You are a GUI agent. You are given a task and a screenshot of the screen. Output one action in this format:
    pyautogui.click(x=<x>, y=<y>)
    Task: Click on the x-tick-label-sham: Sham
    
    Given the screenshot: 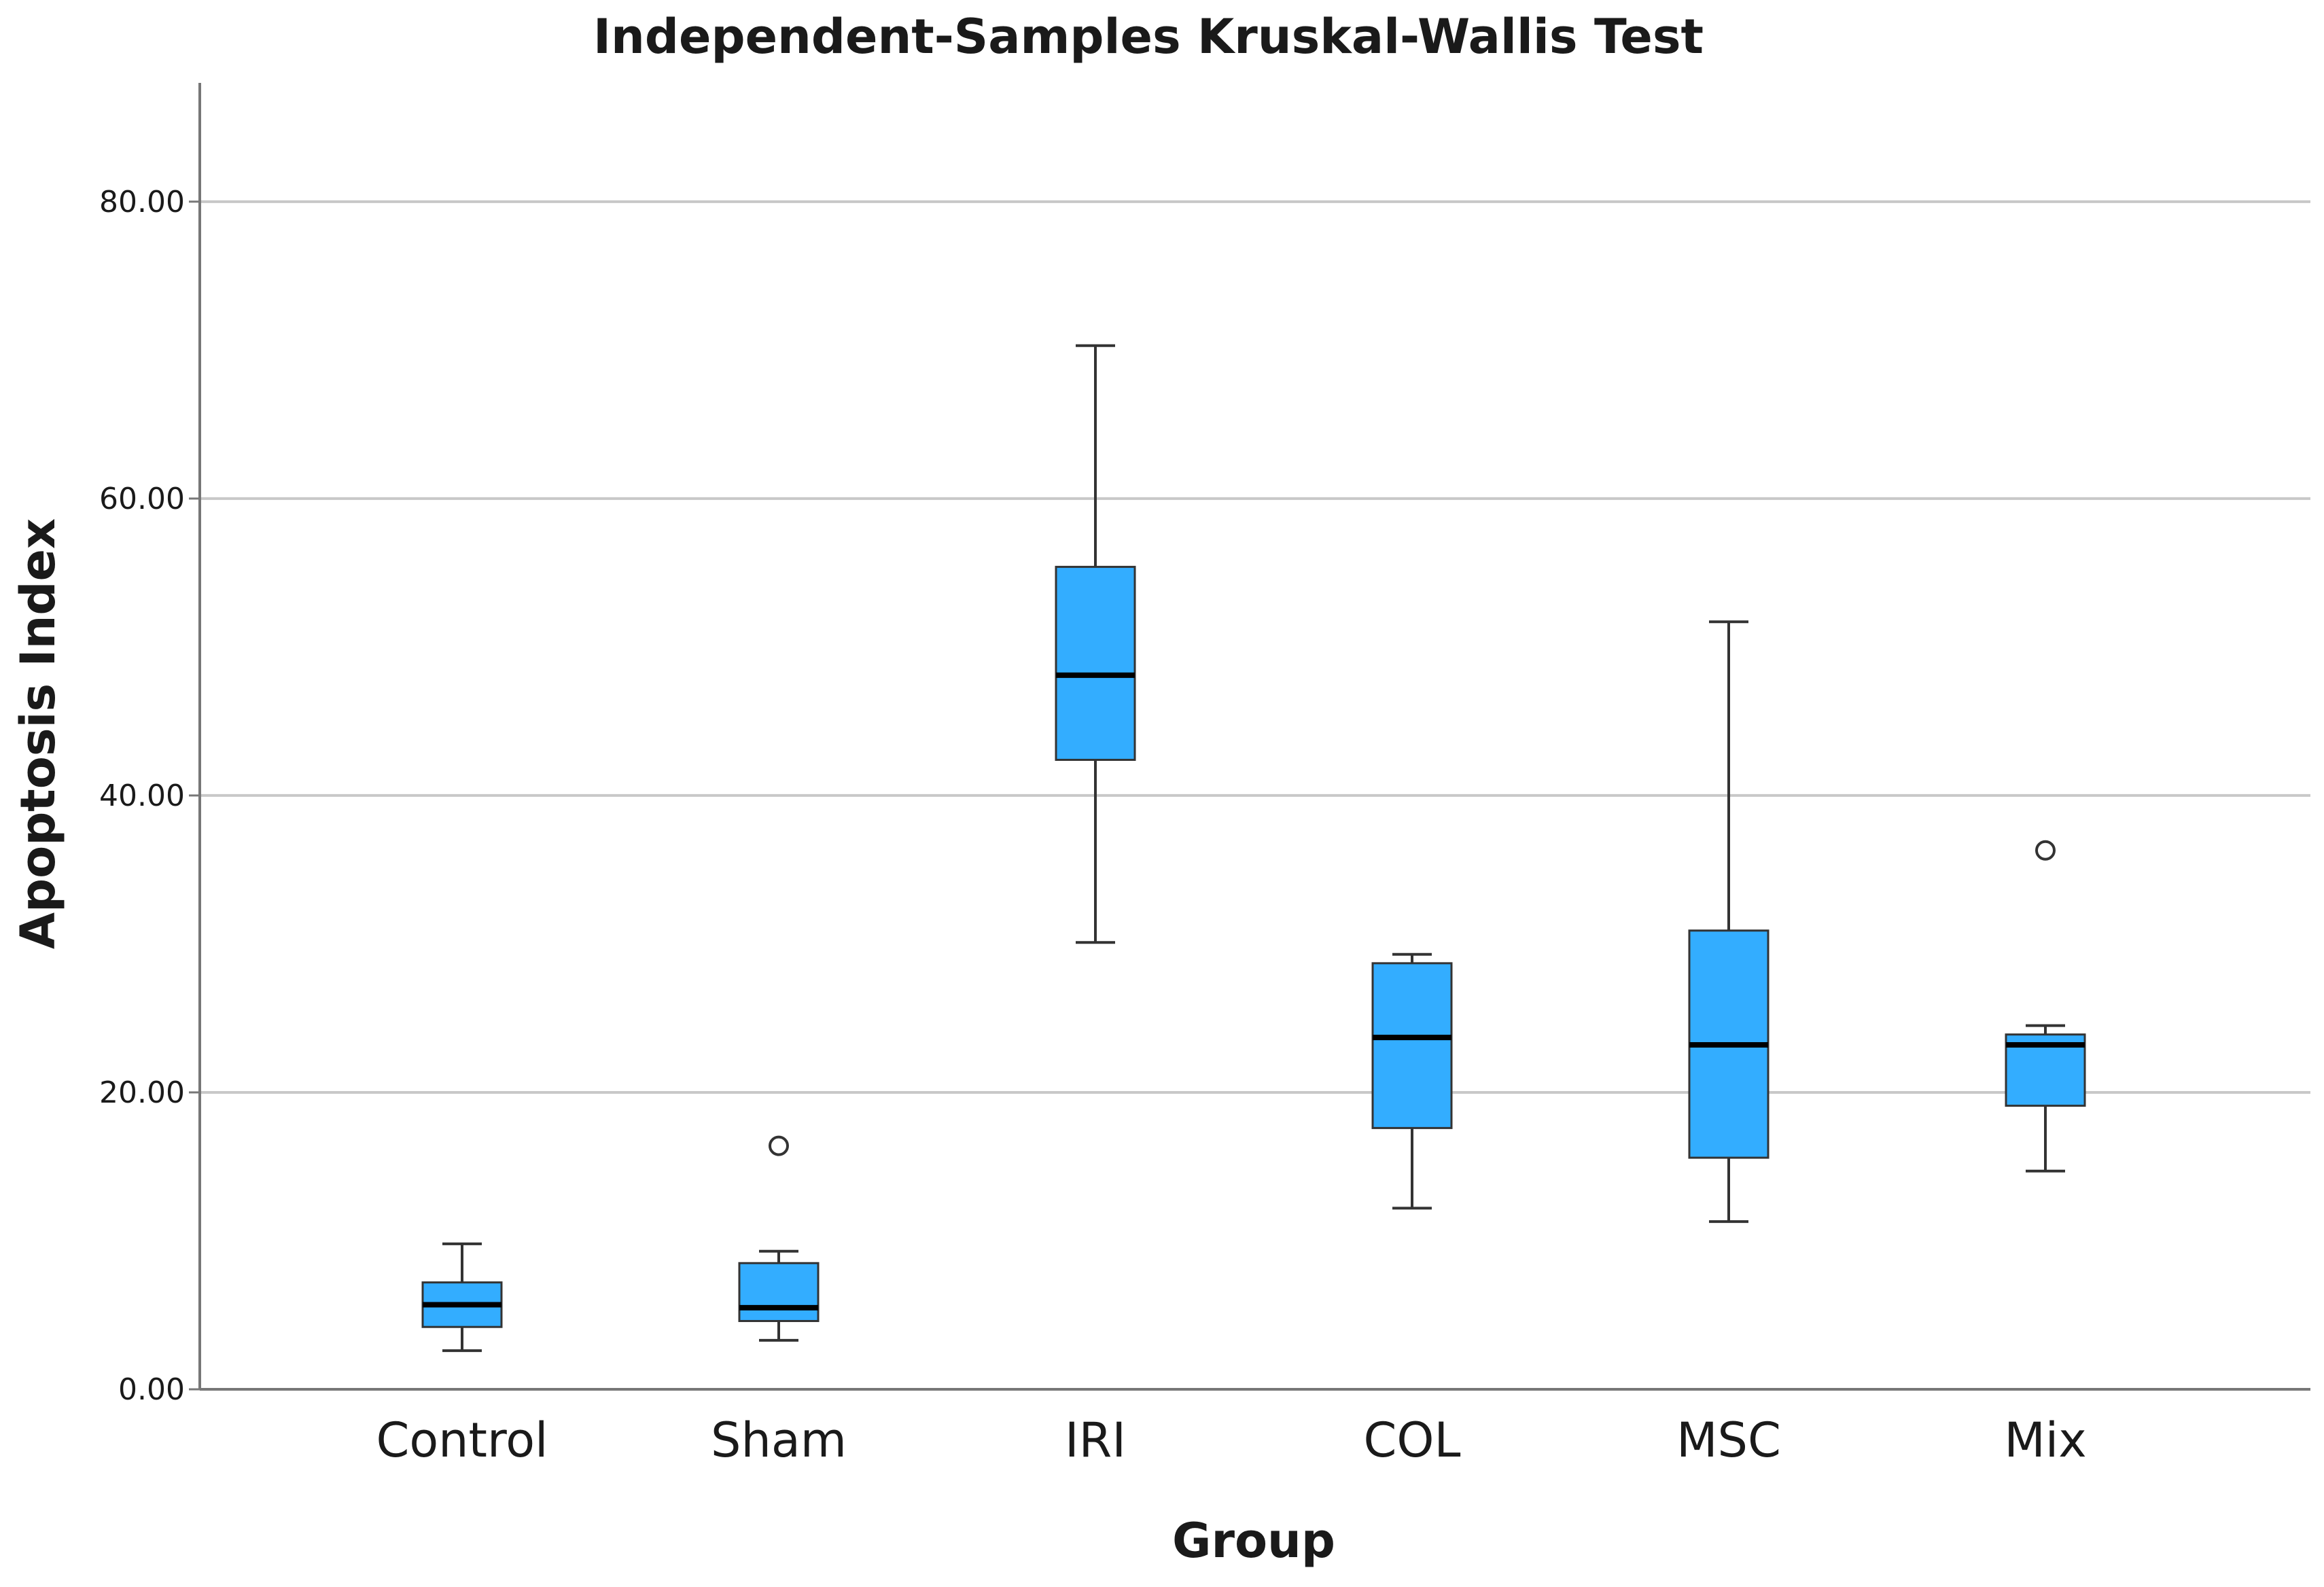 What is the action you would take?
    pyautogui.click(x=779, y=1440)
    